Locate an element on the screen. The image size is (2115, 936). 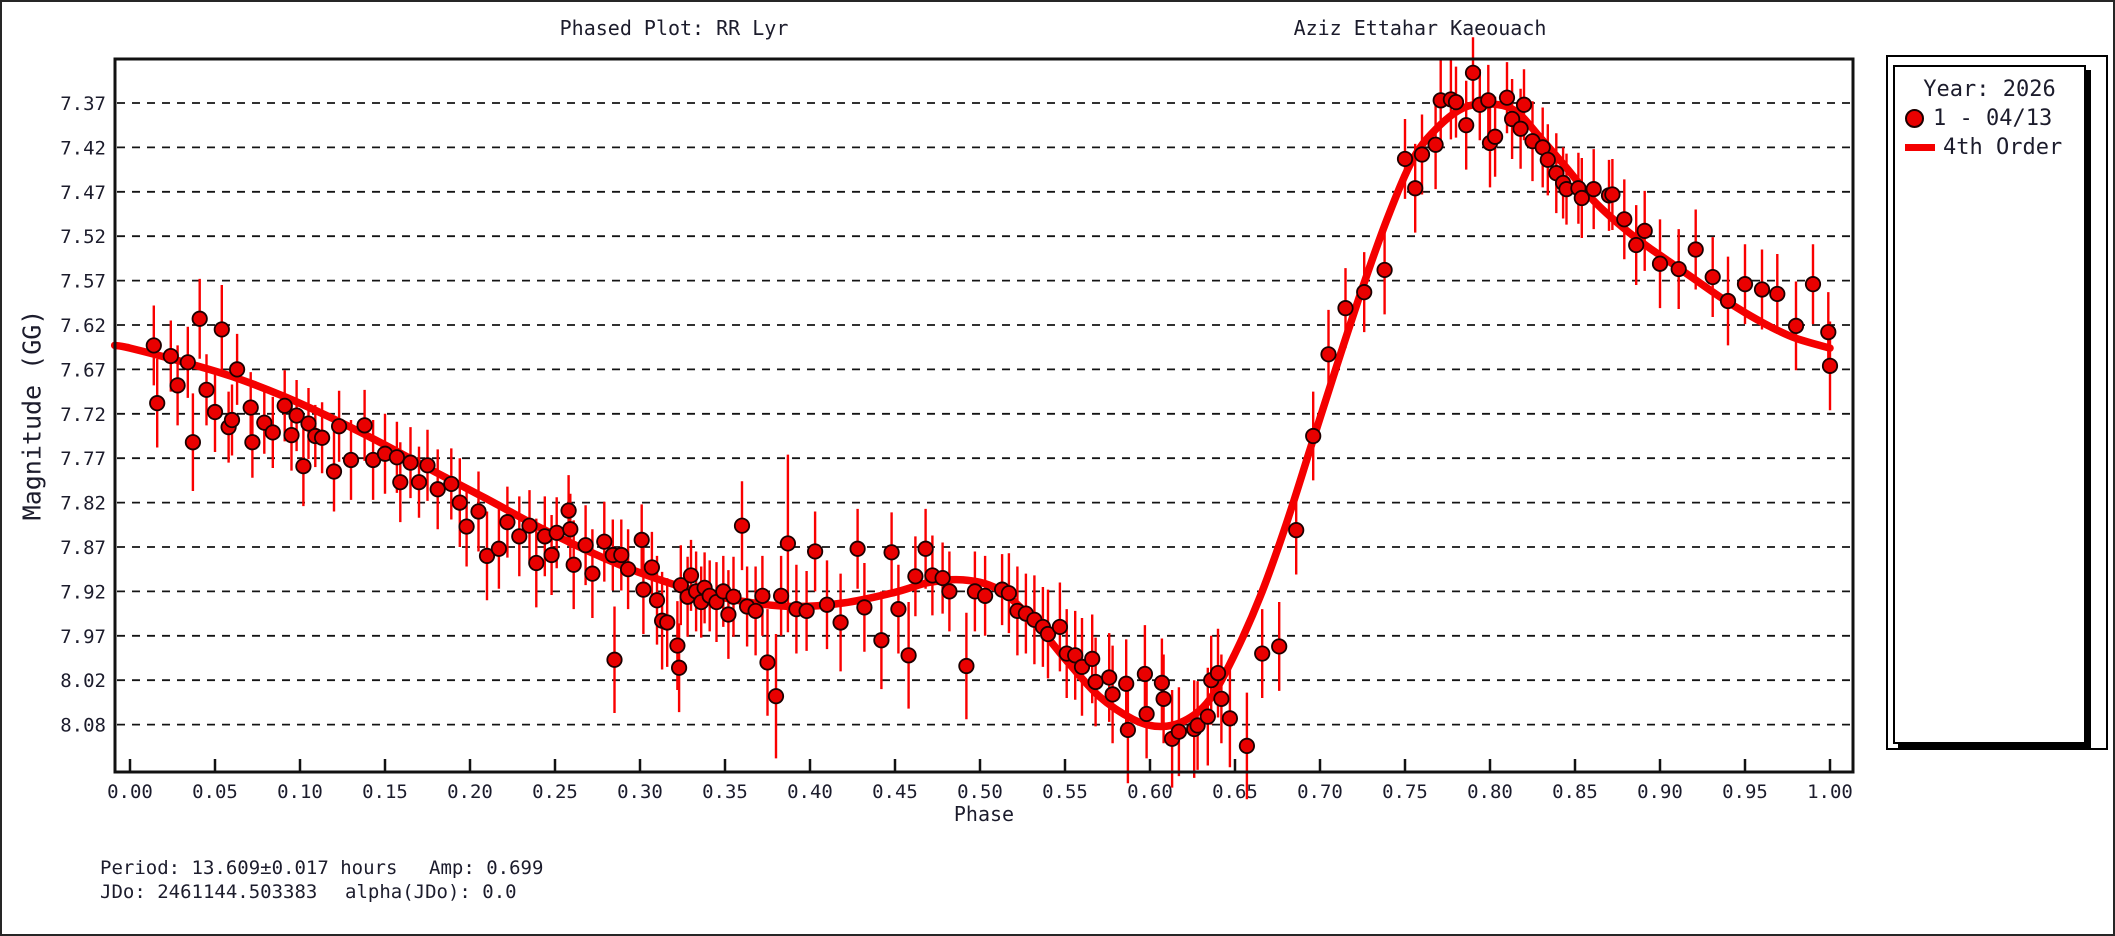
svg-text: 7.52 is located at coordinates (83, 237).